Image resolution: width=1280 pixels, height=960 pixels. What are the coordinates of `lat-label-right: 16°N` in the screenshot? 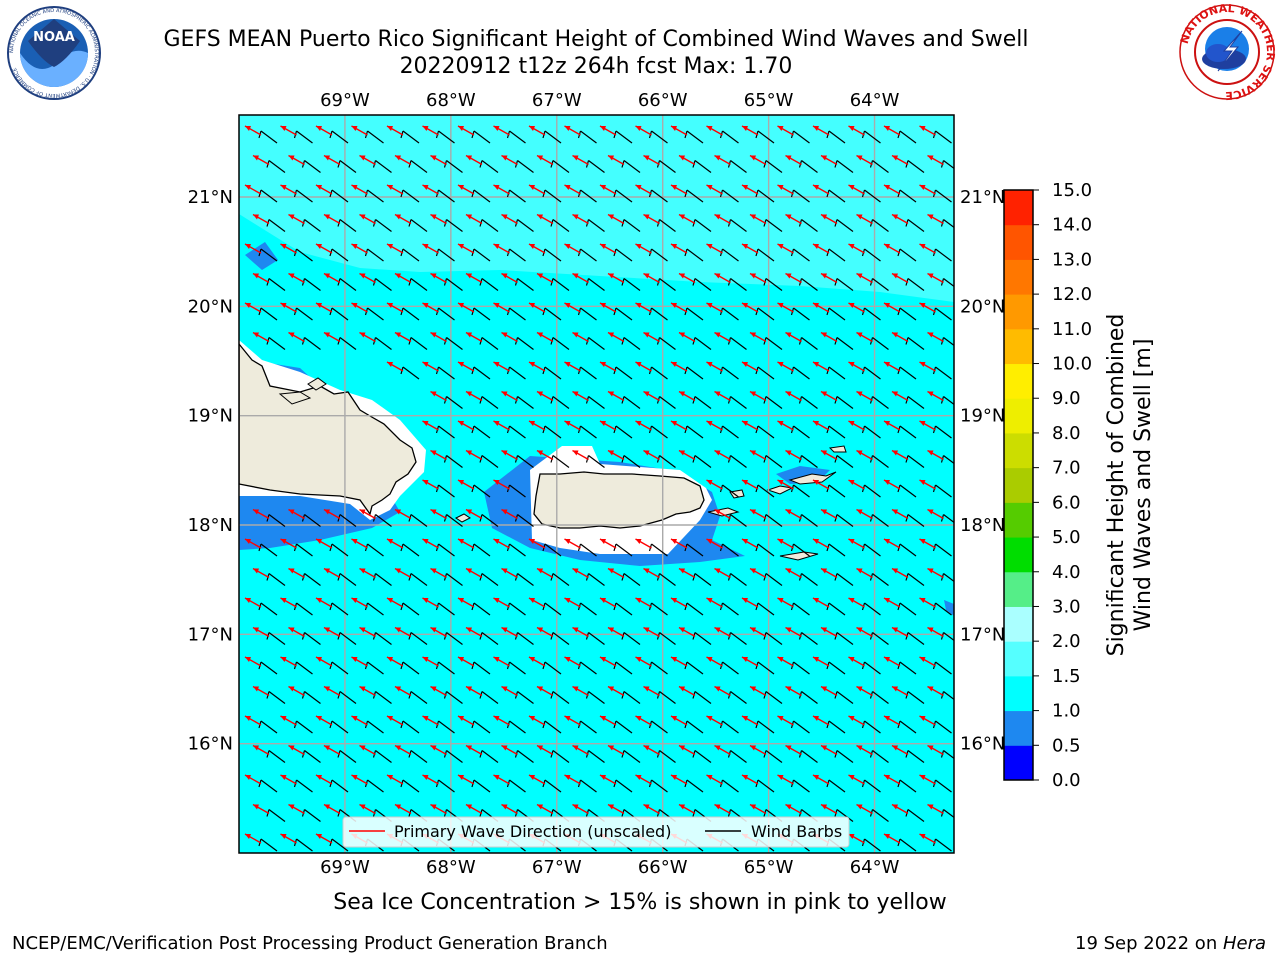 It's located at (982, 744).